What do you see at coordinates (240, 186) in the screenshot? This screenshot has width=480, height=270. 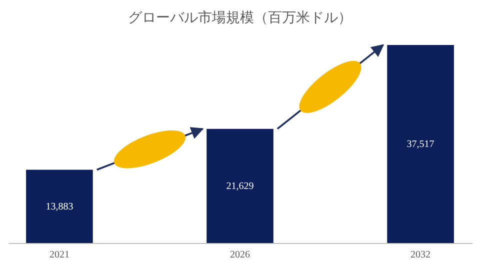 I see `data-label: 21,629` at bounding box center [240, 186].